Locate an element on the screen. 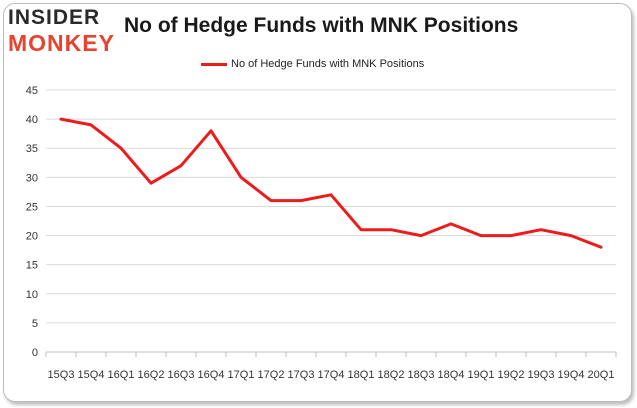  y-tick-label: 40 is located at coordinates (32, 120).